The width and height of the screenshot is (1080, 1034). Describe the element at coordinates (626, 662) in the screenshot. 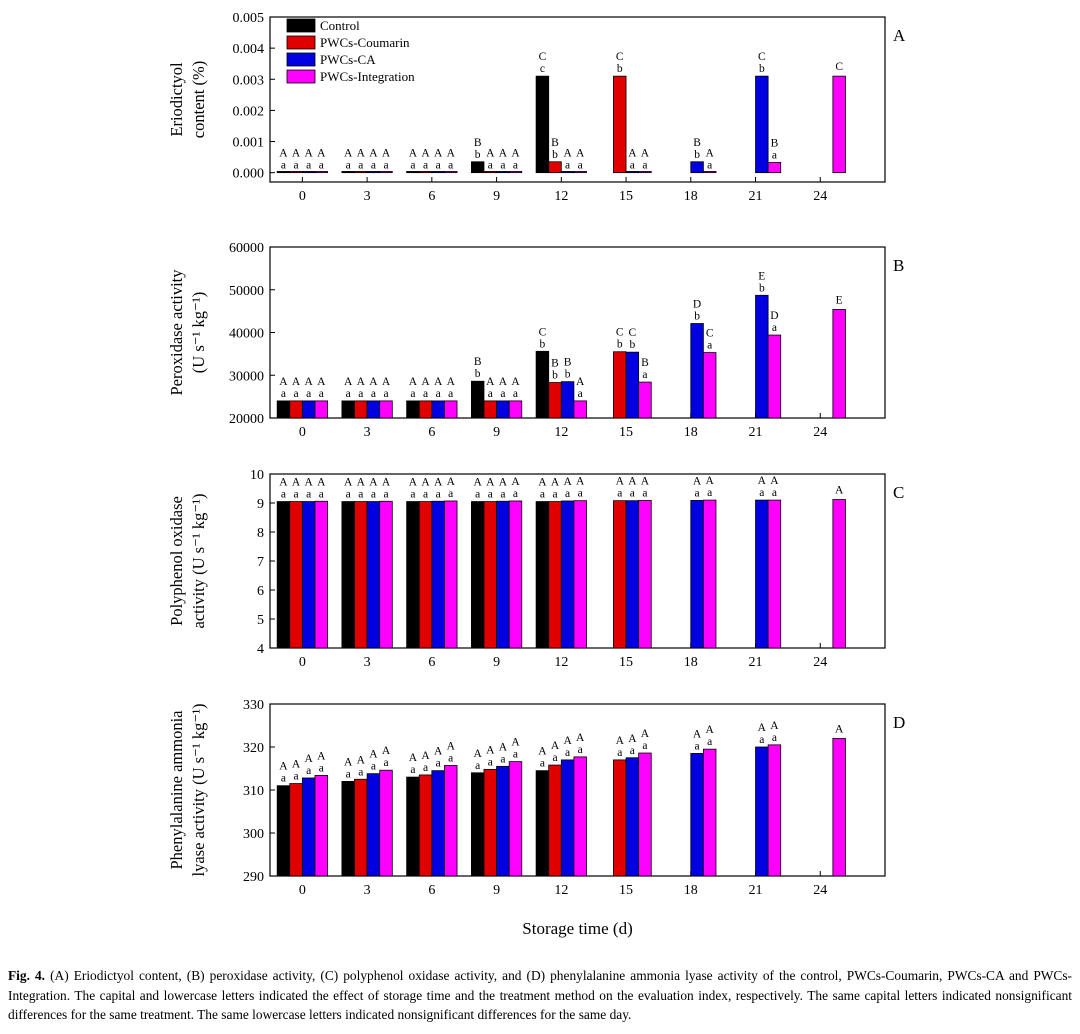

I see `panel-C-xtick-label: 15` at that location.